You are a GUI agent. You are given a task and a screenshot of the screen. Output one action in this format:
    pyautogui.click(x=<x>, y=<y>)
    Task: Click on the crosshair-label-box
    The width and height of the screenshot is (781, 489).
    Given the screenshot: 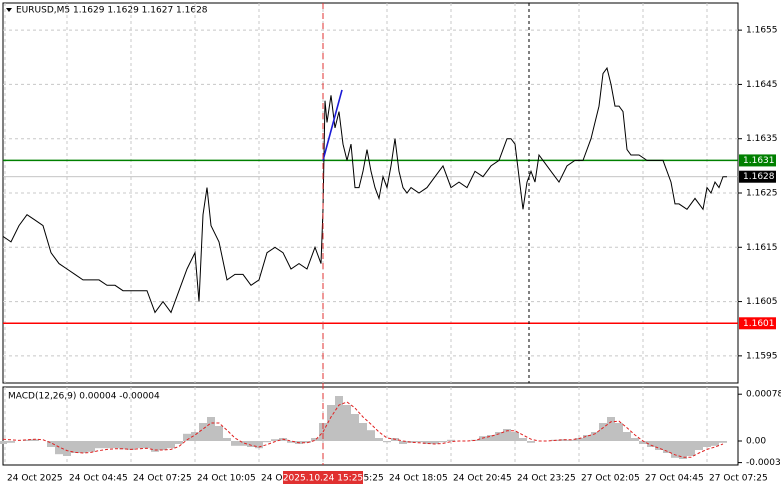 What is the action you would take?
    pyautogui.click(x=323, y=477)
    